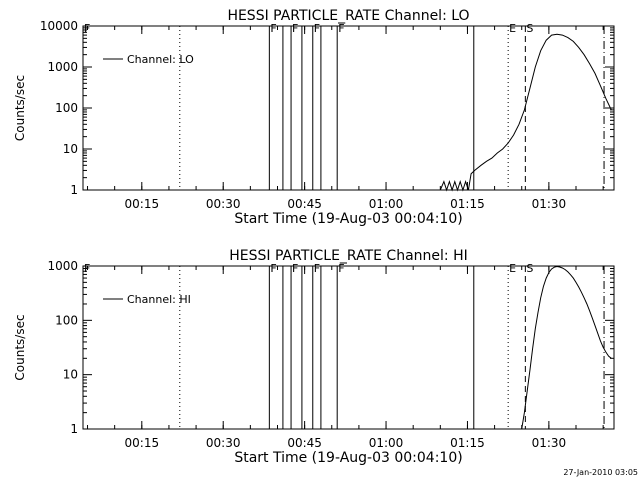 Image resolution: width=640 pixels, height=480 pixels. What do you see at coordinates (348, 256) in the screenshot?
I see `chart-title: HESSI PARTICLE_RATE Channel: HI` at bounding box center [348, 256].